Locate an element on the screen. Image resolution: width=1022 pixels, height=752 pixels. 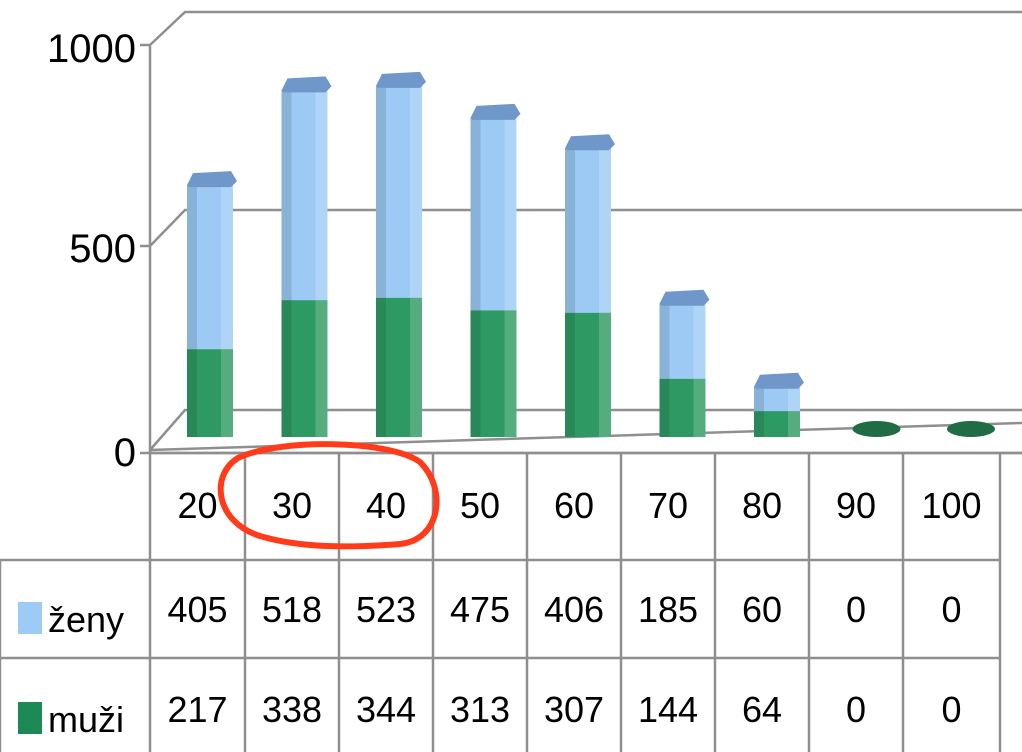
category-label: 30 is located at coordinates (292, 505).